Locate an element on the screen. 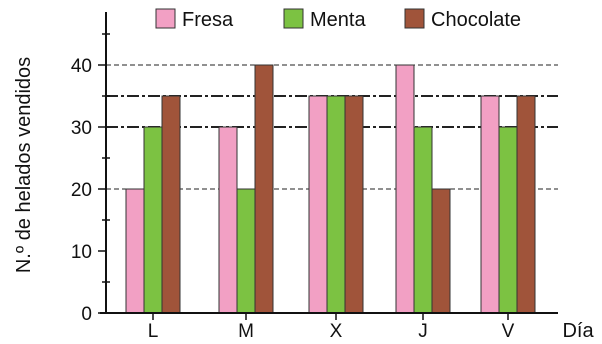 This screenshot has height=344, width=602. legend: Fresa Menta Chocolate is located at coordinates (338, 19).